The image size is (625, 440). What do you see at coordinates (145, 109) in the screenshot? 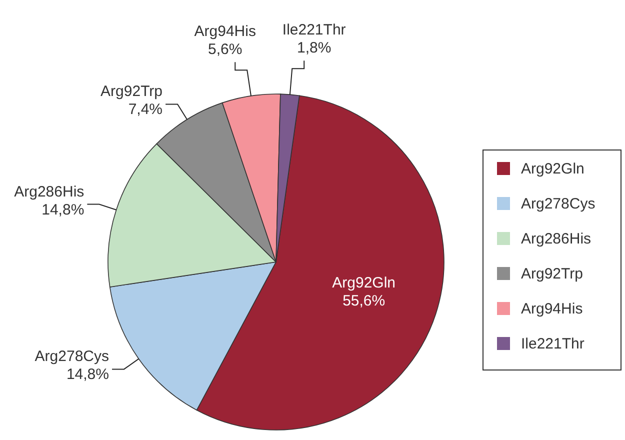
I see `data-label: 7,4%` at bounding box center [145, 109].